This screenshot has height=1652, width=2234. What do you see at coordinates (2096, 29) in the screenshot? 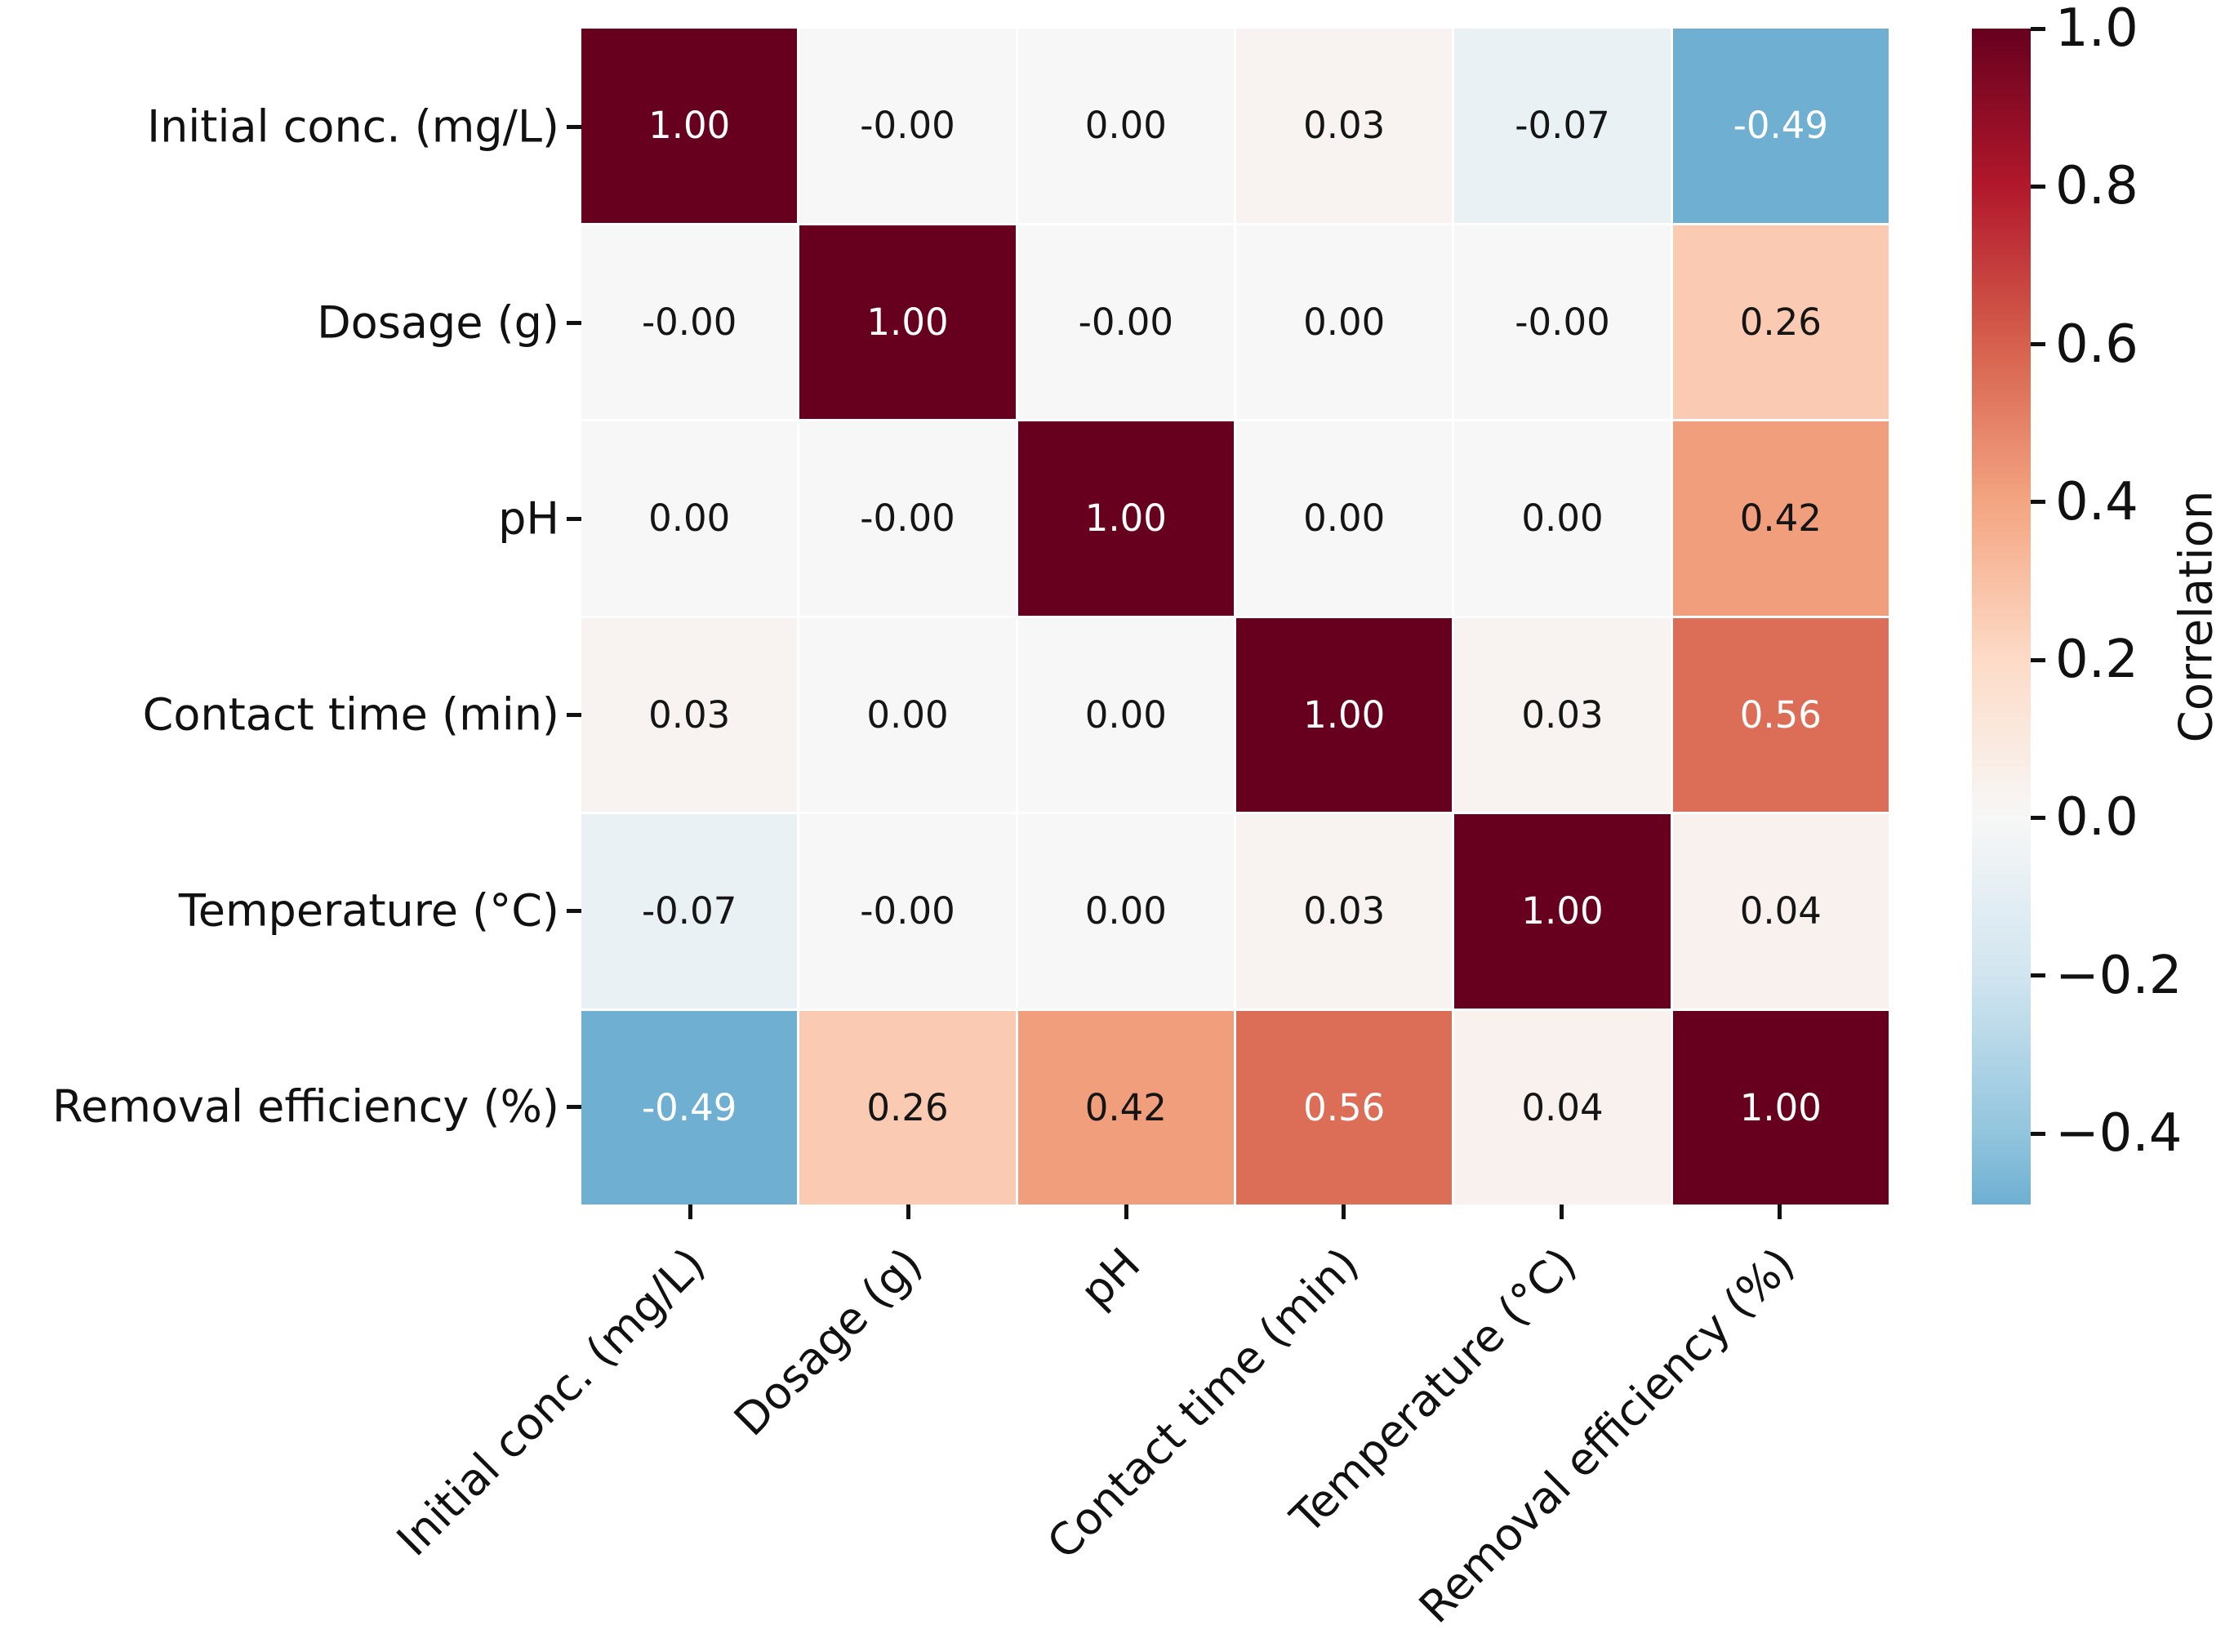
I see `colorbar-tick-label: 1.0` at bounding box center [2096, 29].